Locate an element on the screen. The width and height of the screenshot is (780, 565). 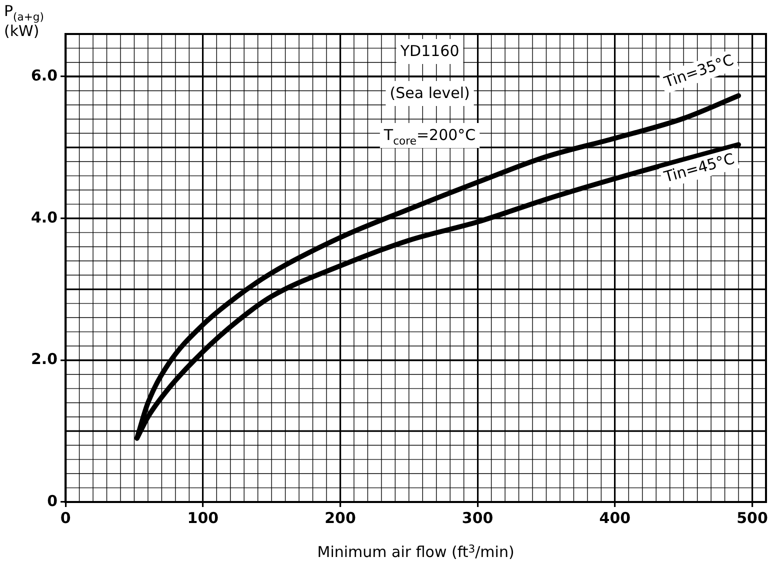
y-tick-label: 0 is located at coordinates (52, 501).